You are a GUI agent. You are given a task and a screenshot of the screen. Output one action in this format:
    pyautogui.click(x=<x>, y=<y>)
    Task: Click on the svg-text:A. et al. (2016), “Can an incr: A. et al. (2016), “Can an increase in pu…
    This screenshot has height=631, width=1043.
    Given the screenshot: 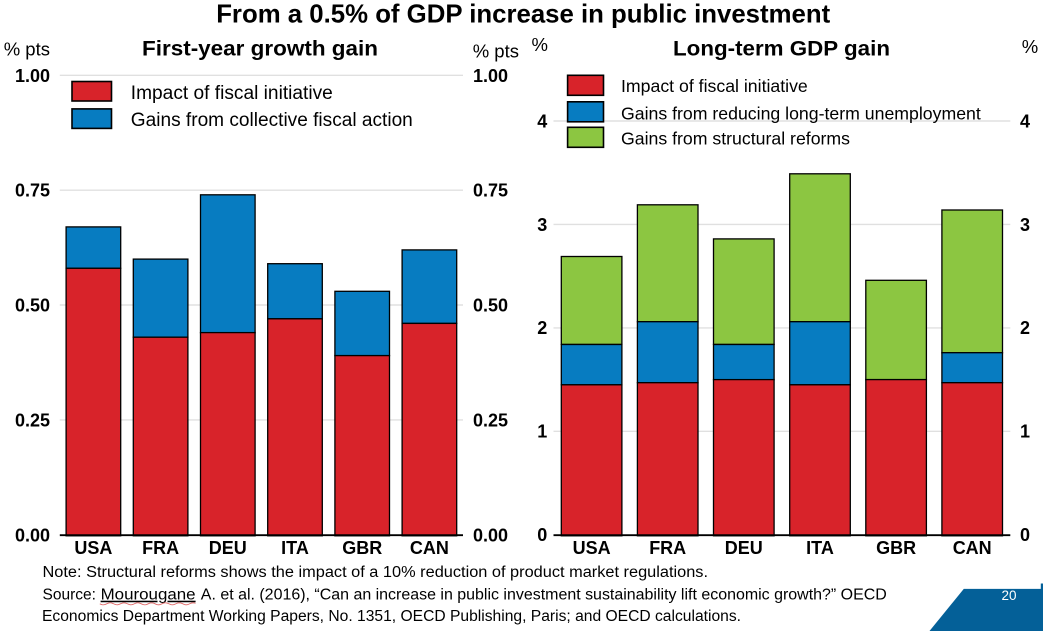 What is the action you would take?
    pyautogui.click(x=544, y=595)
    